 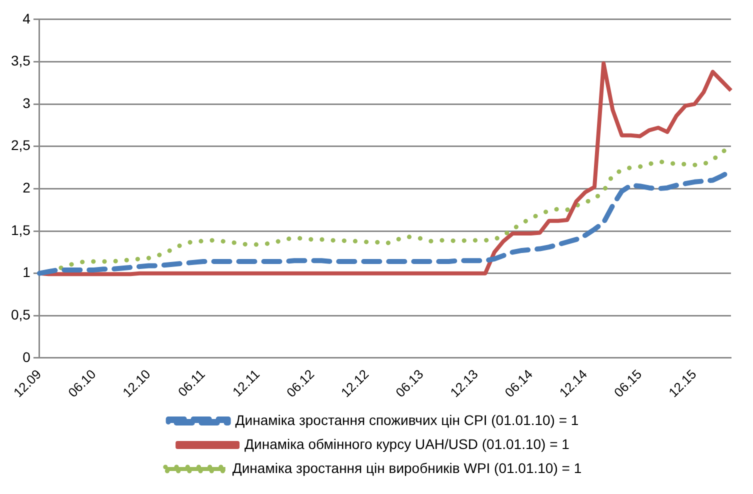 I want to click on legend-label: Динаміка зростання споживчих цін CPI (01.01.10) = 1, so click(x=407, y=420).